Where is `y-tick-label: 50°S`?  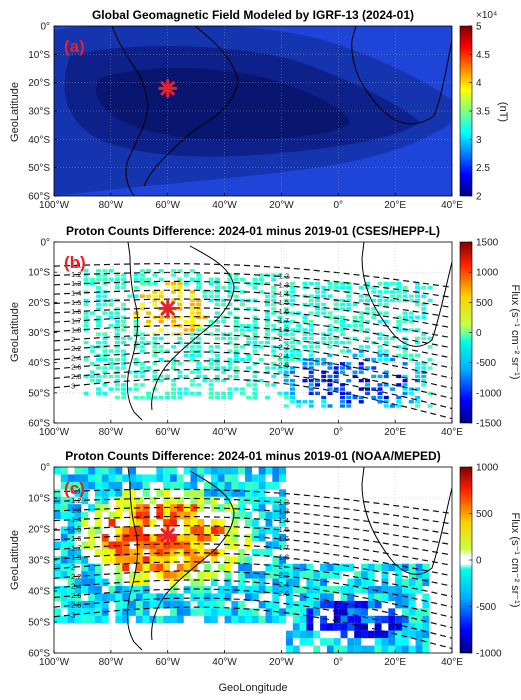 y-tick-label: 50°S is located at coordinates (39, 168).